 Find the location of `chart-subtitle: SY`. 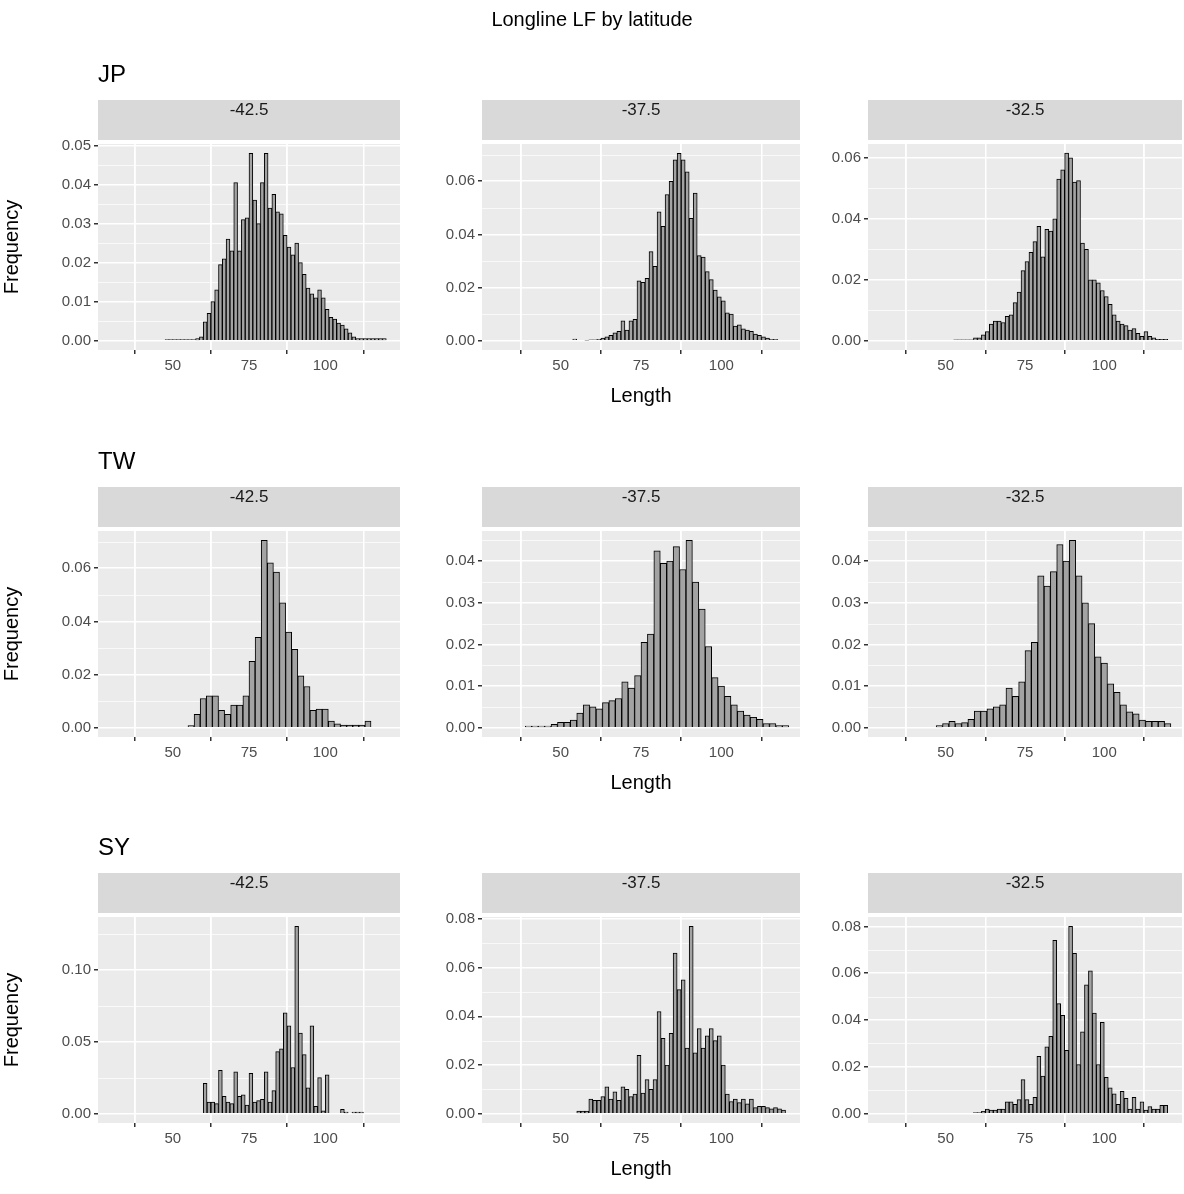

chart-subtitle: SY is located at coordinates (114, 847).